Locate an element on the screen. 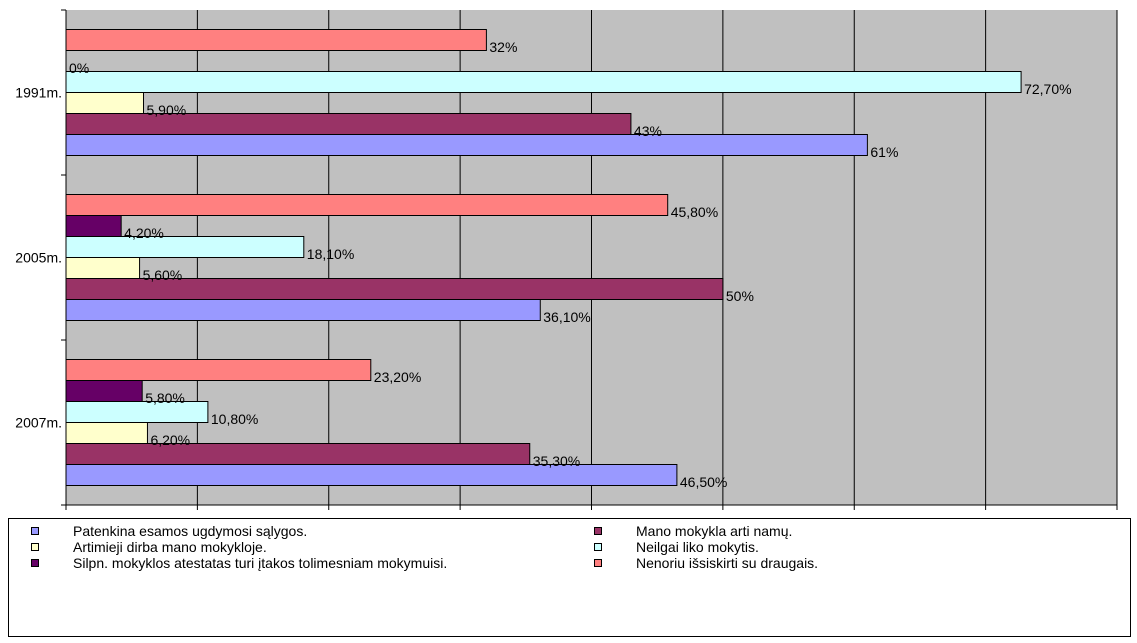  data-label: 36,10% is located at coordinates (566, 317).